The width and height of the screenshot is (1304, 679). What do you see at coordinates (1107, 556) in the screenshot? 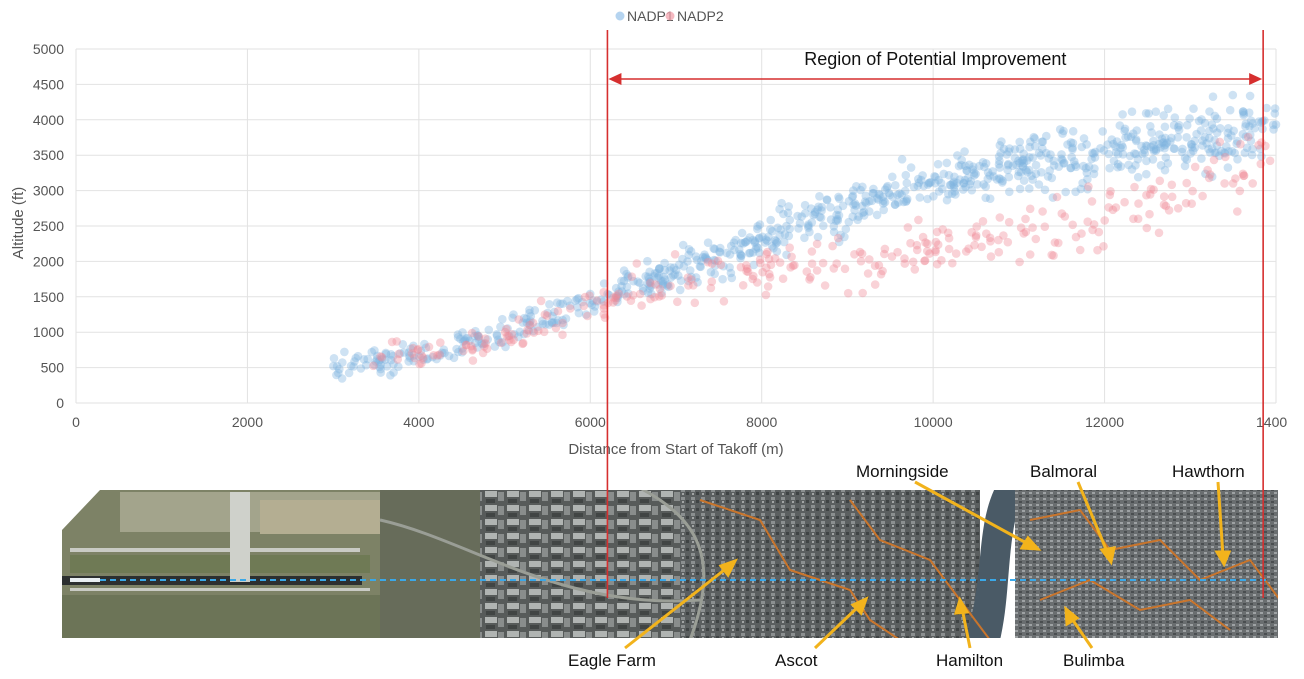
I see `pointer-balmoral-head` at bounding box center [1107, 556].